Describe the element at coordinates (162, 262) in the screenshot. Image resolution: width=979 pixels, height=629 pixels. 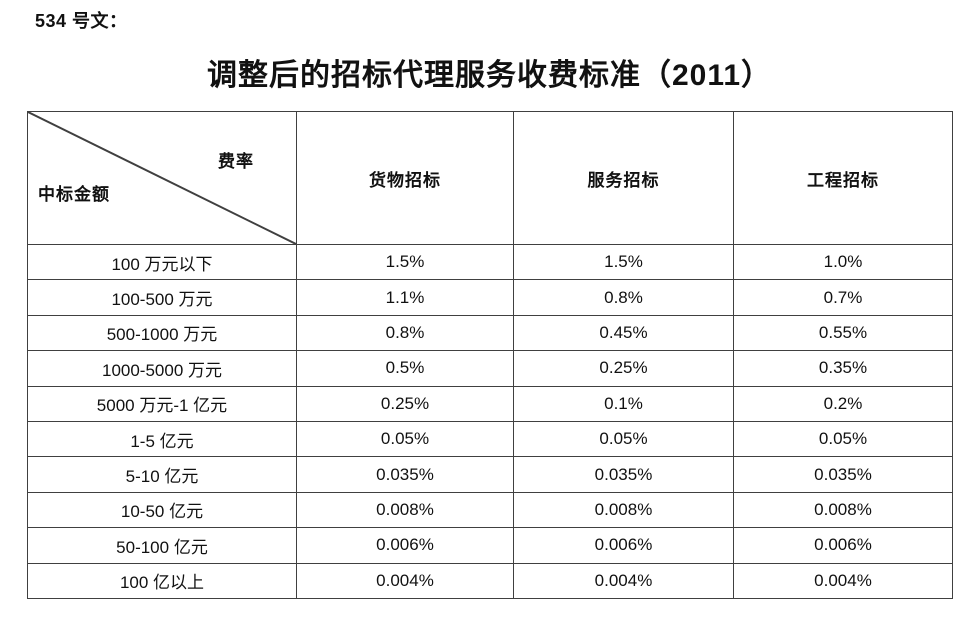
I see `row-label-cell: 100 万元以下` at that location.